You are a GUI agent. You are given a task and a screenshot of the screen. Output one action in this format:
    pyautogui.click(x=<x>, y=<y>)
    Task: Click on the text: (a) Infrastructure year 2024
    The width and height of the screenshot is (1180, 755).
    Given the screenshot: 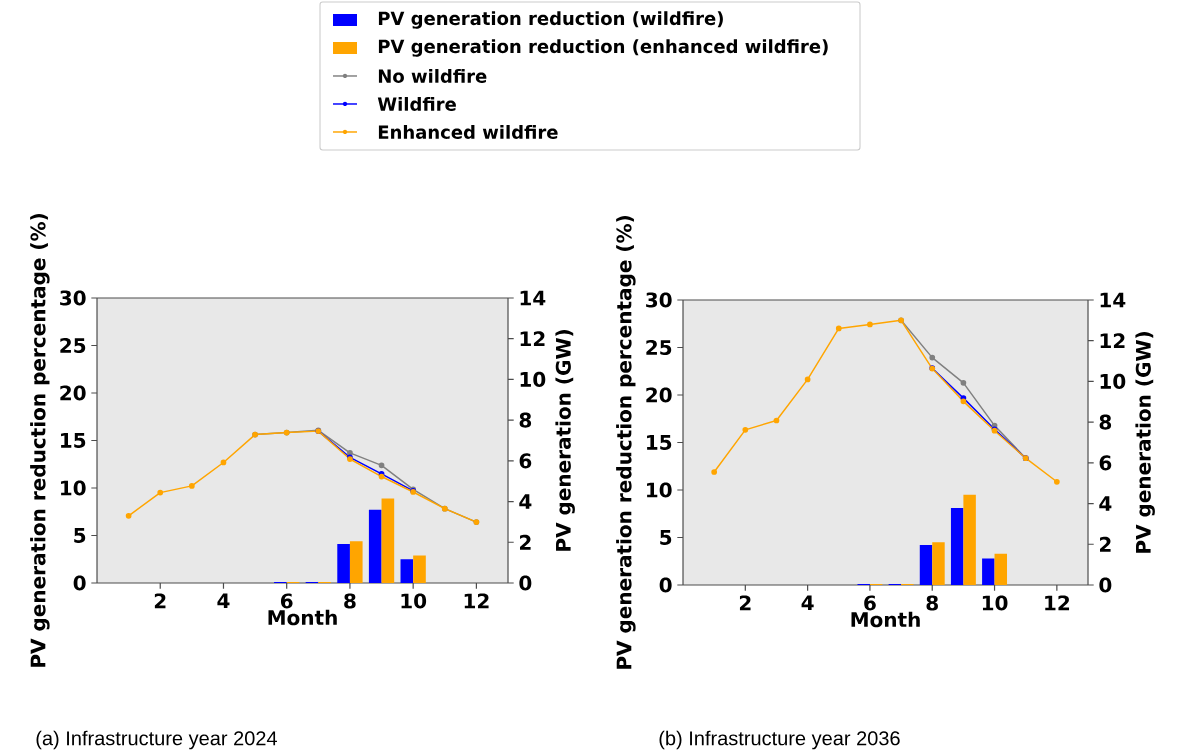 What is the action you would take?
    pyautogui.click(x=156, y=740)
    